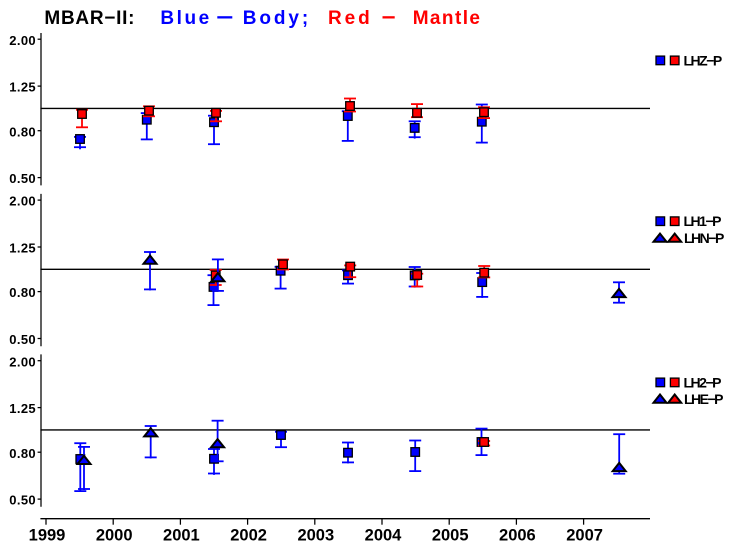  Describe the element at coordinates (315, 536) in the screenshot. I see `svg-text: 2003` at that location.